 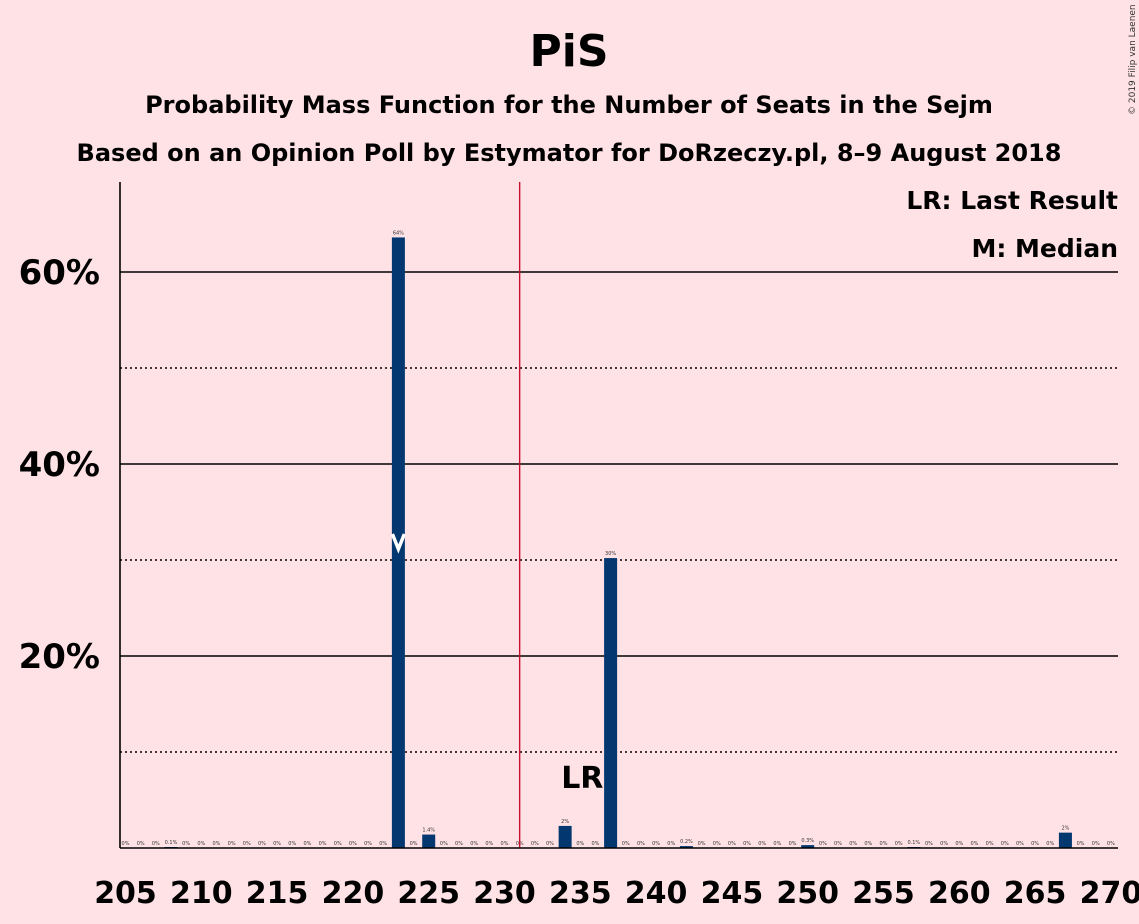 What do you see at coordinates (504, 893) in the screenshot?
I see `x-tick-label: 230` at bounding box center [504, 893].